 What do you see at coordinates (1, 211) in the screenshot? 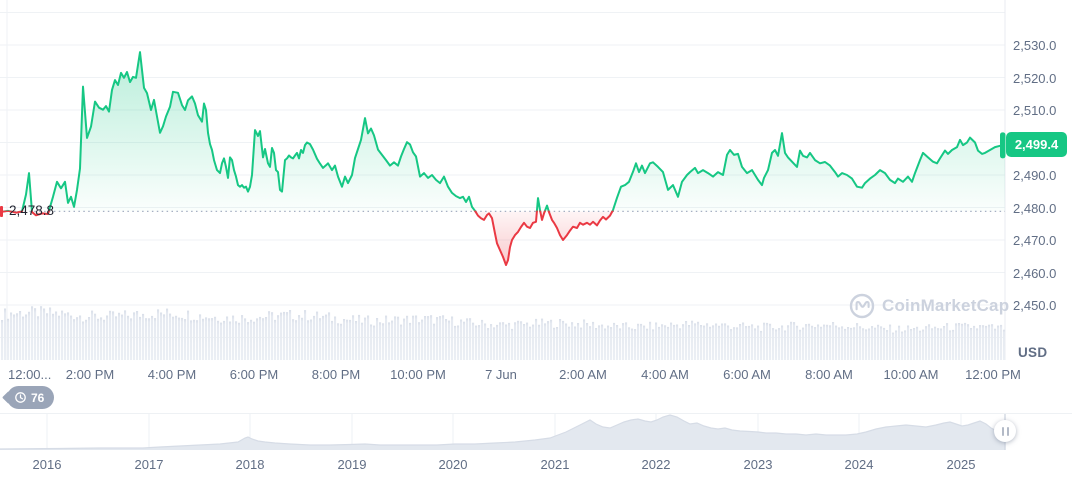
I see `open-price-marker` at bounding box center [1, 211].